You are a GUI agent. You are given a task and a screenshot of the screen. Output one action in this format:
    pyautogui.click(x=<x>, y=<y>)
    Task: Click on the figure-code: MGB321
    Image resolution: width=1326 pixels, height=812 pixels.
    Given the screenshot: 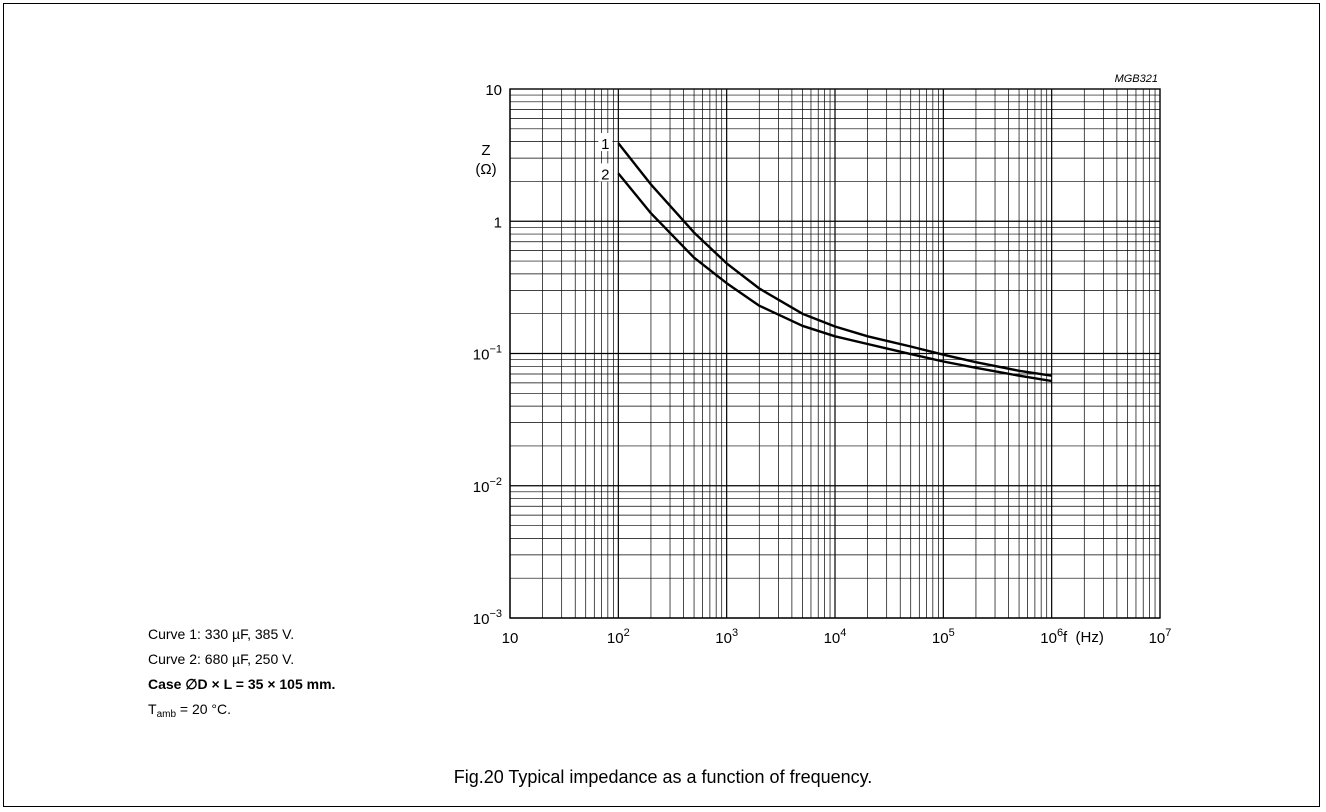 What is the action you would take?
    pyautogui.click(x=1136, y=79)
    